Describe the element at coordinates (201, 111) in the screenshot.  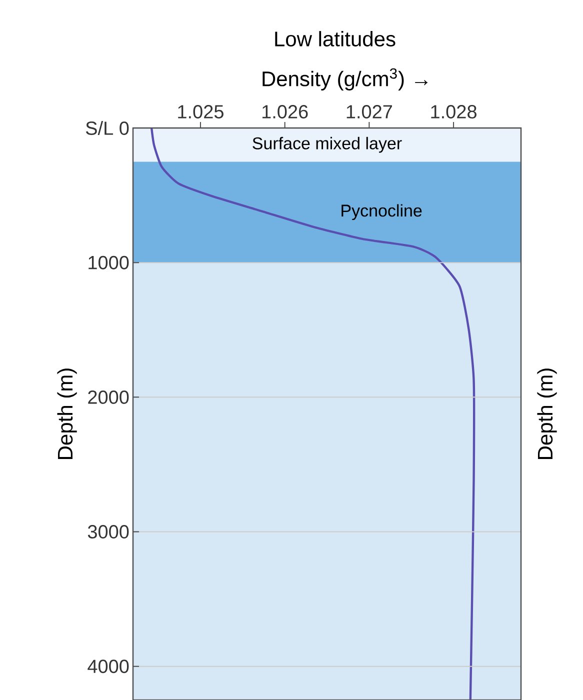
I see `x-tick-label: 1.025` at that location.